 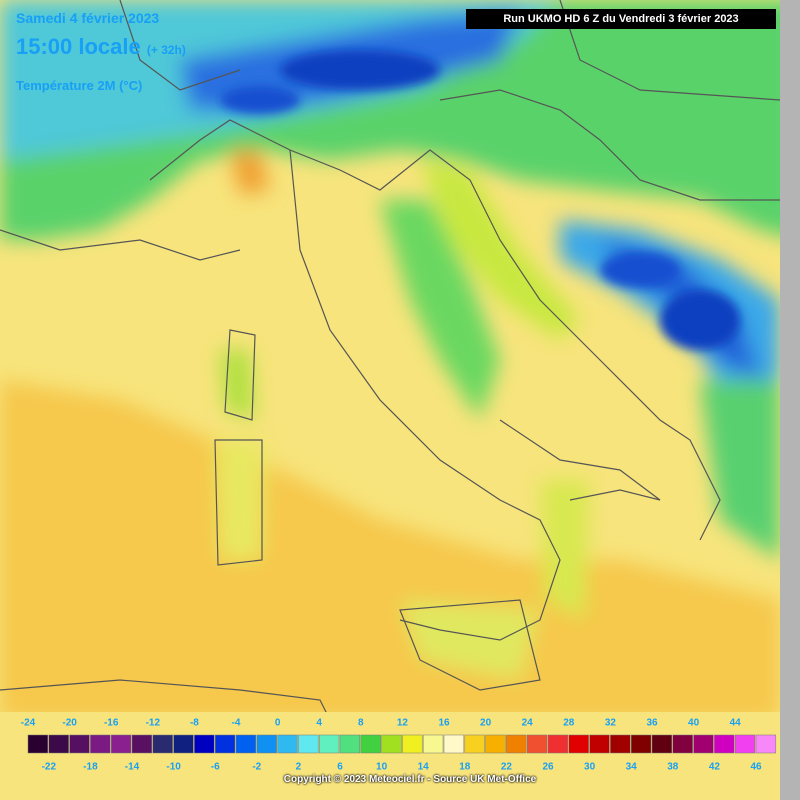 What do you see at coordinates (424, 767) in the screenshot?
I see `legend-tick-label: 14` at bounding box center [424, 767].